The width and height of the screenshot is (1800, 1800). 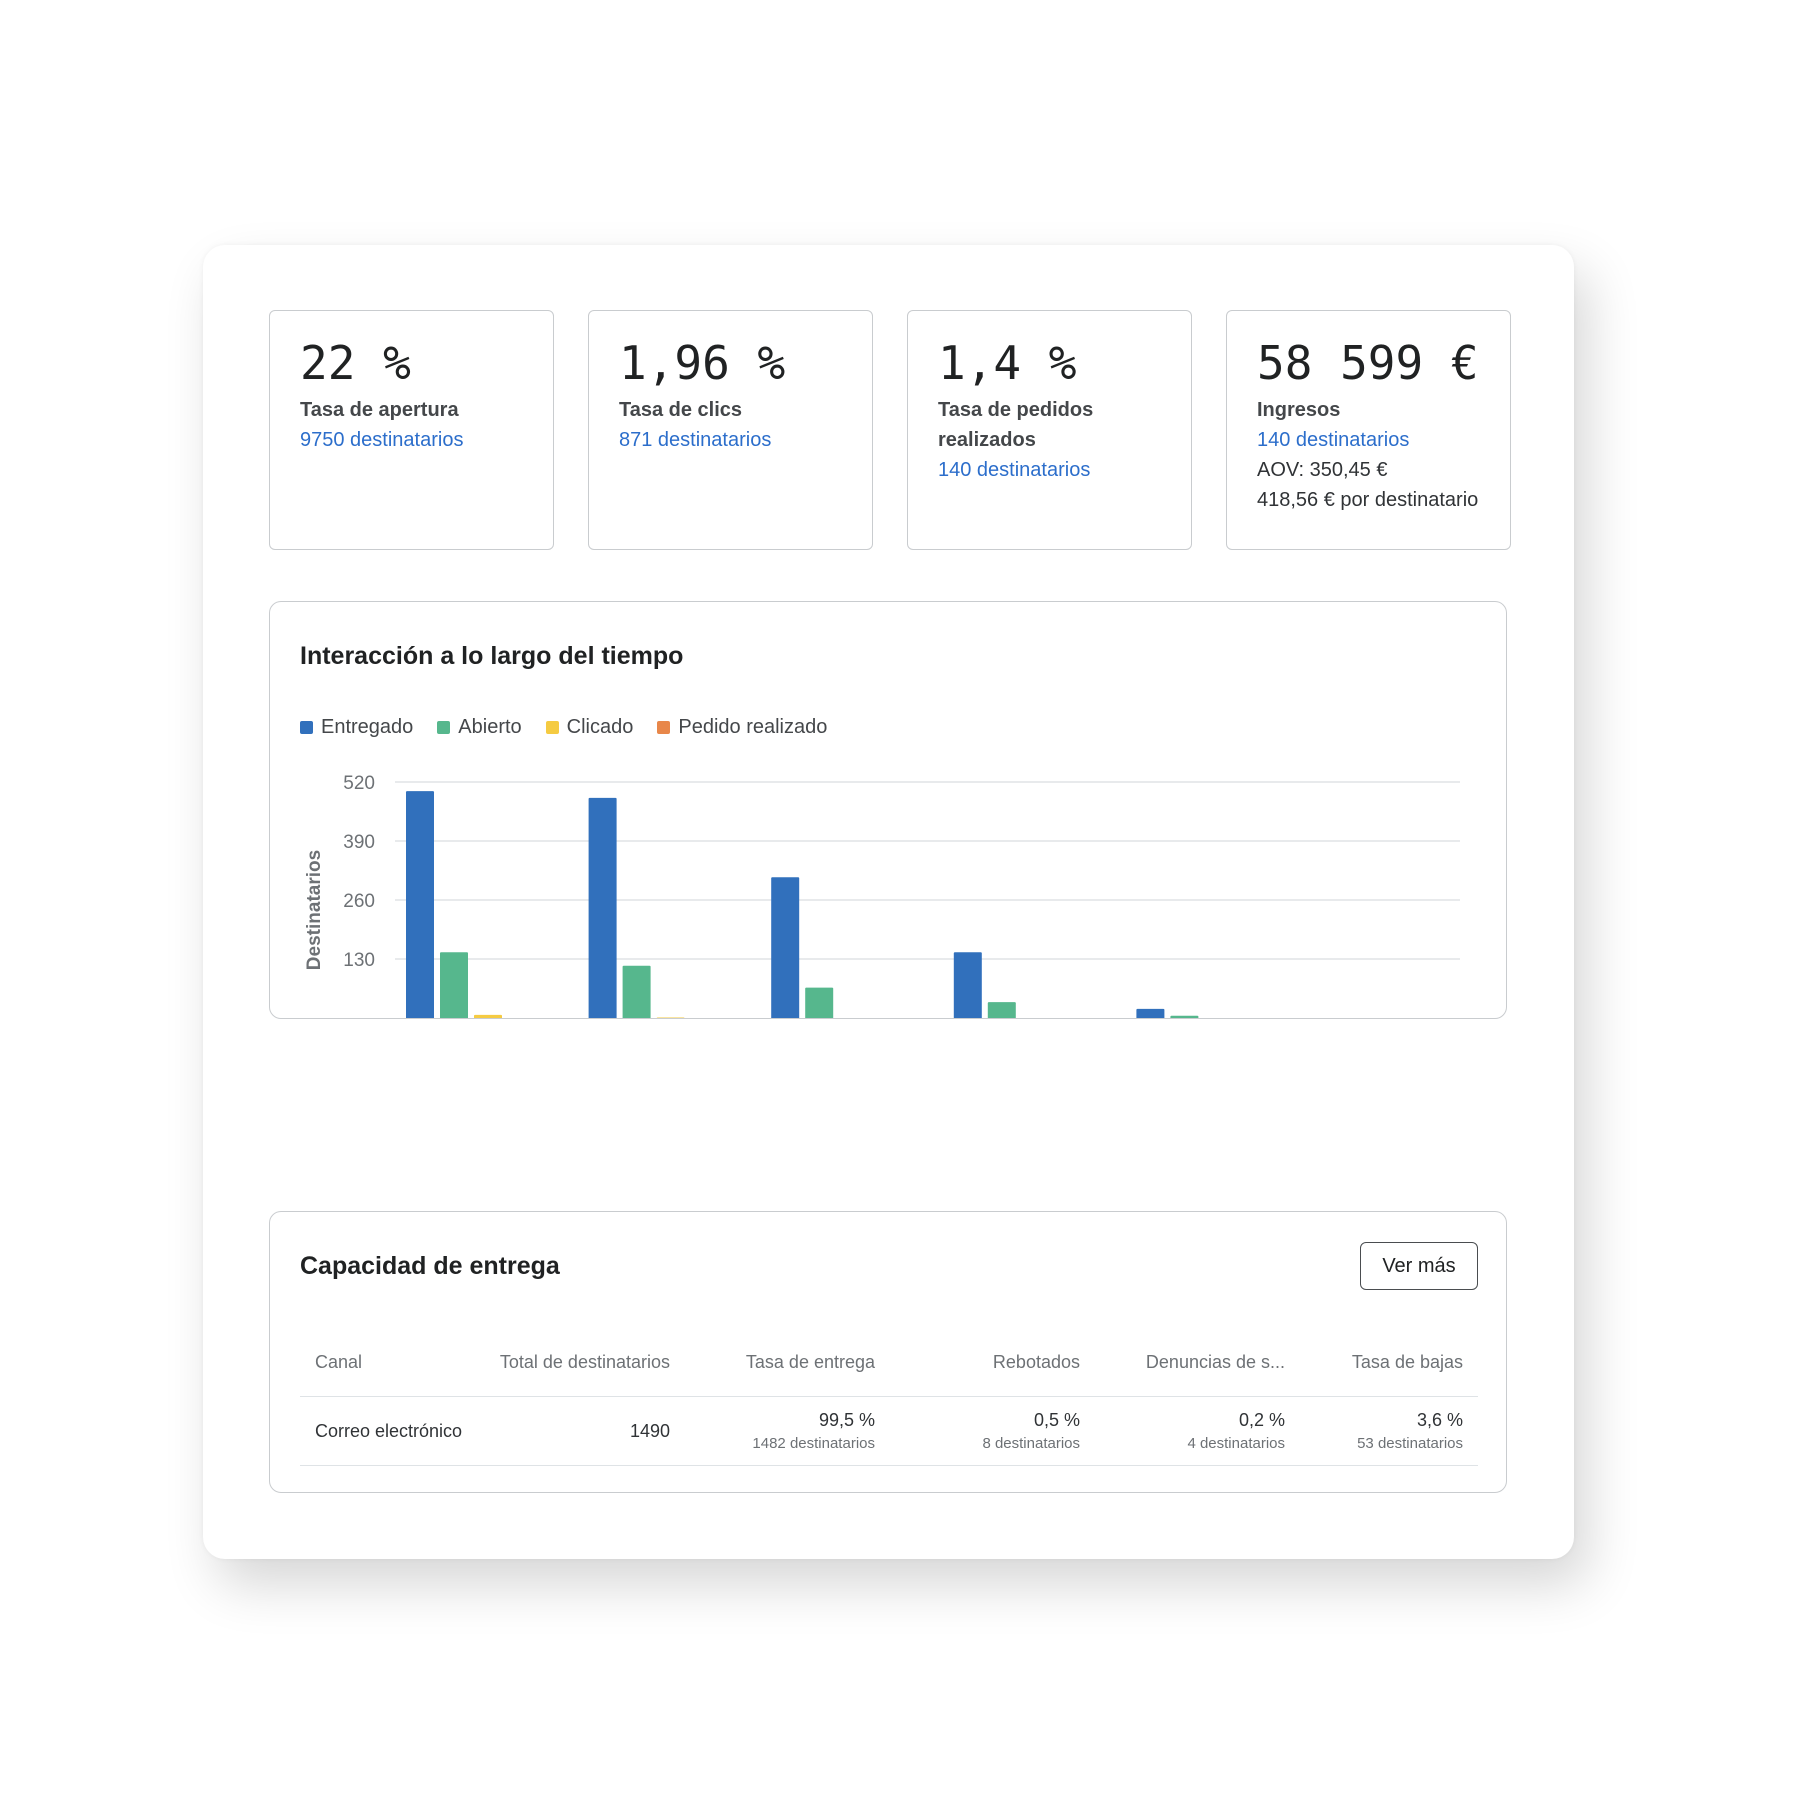 I want to click on cell-spam-complaints: 0,2 % 4 destinatarios, so click(x=1197, y=1431).